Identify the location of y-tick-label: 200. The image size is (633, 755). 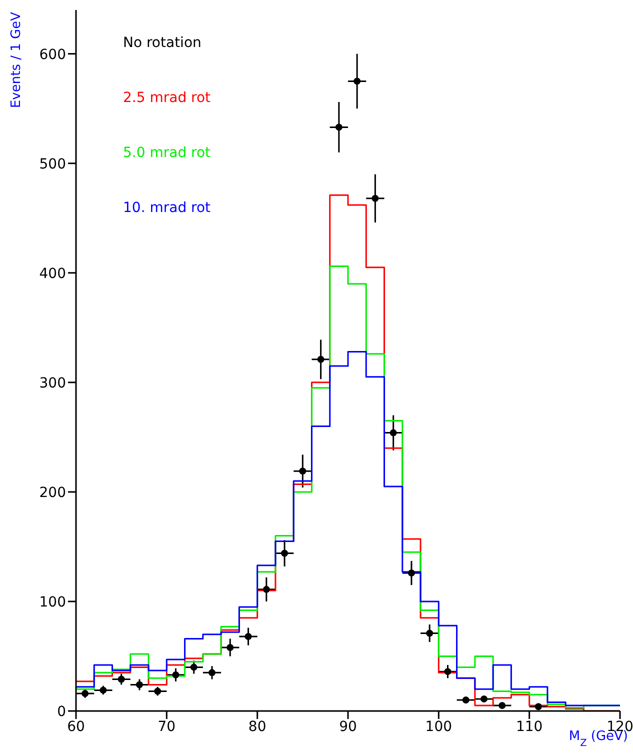
(52, 492).